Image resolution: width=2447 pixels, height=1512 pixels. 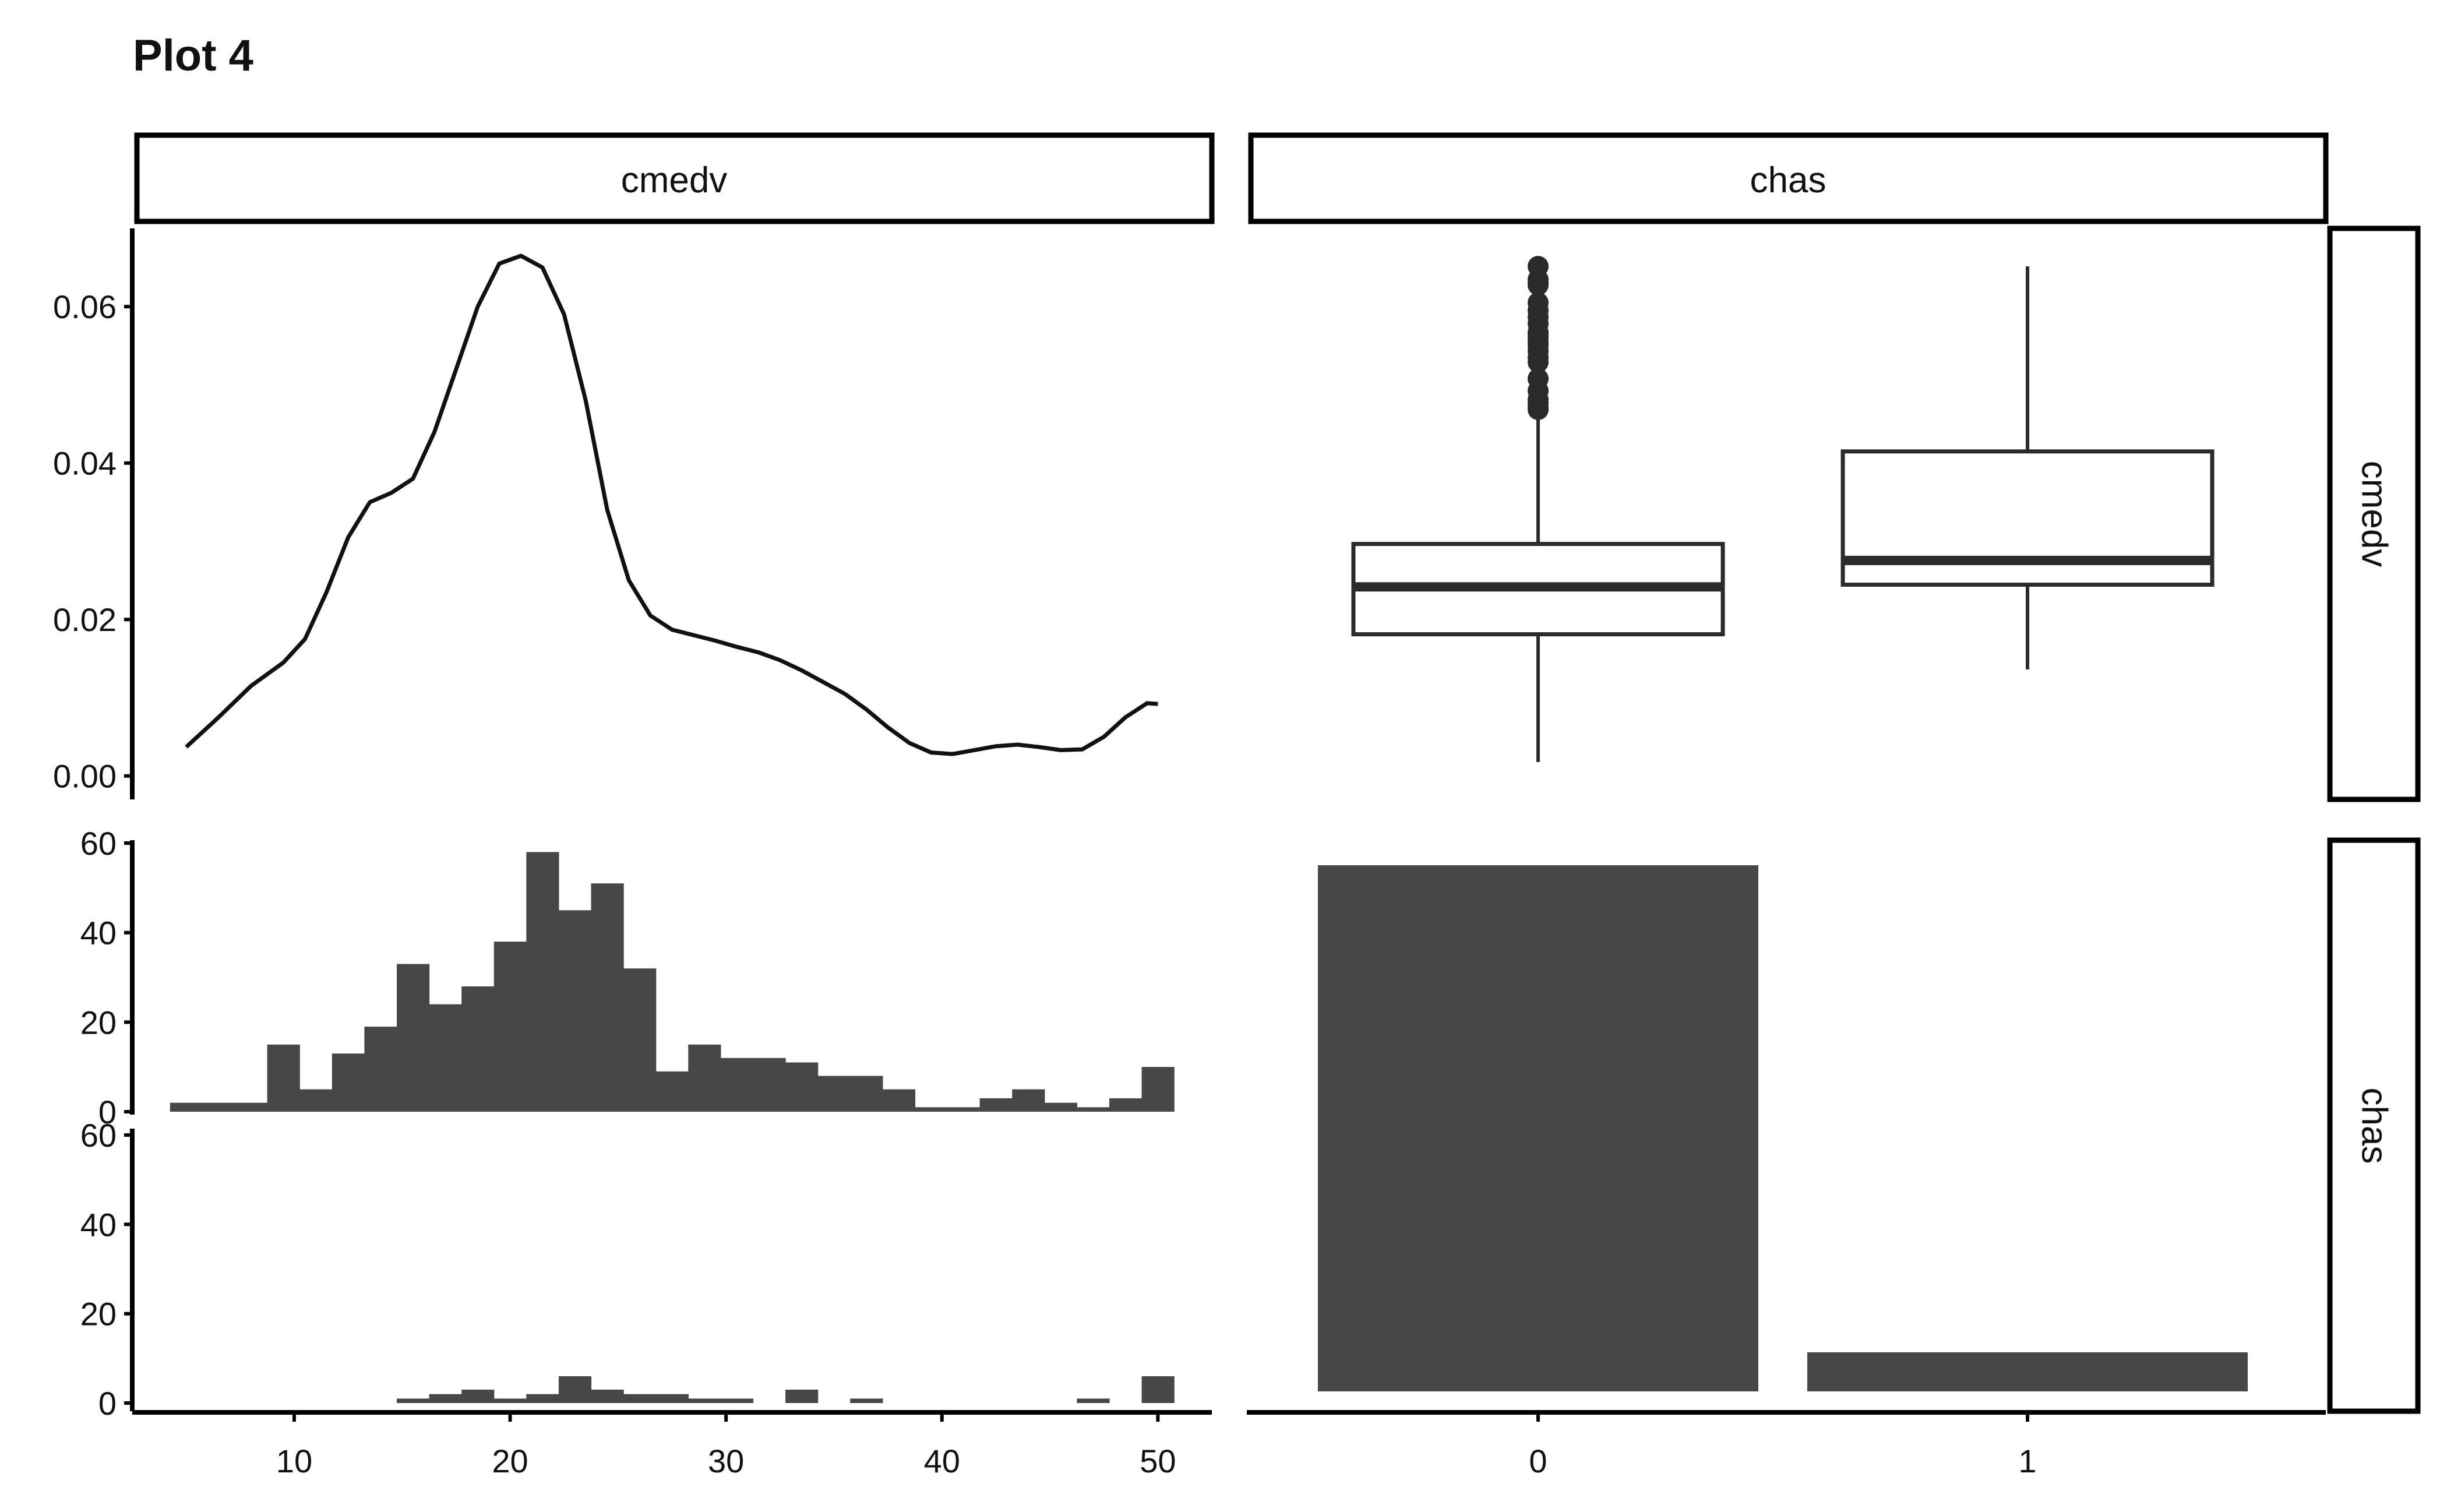 I want to click on y-tick-label: 0.06, so click(x=85, y=306).